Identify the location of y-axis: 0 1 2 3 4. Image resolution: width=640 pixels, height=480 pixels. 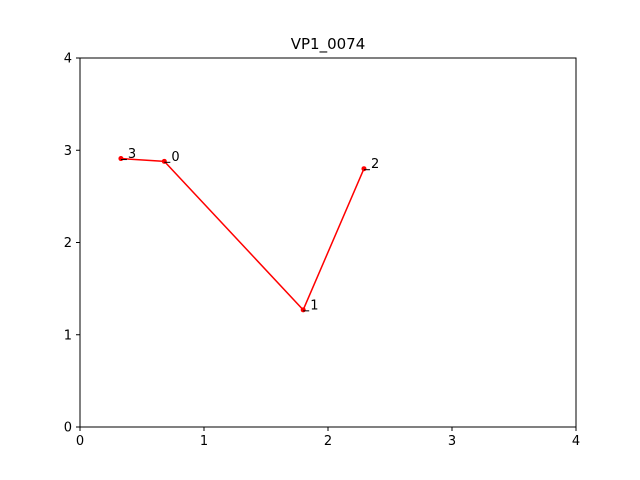
(68, 244).